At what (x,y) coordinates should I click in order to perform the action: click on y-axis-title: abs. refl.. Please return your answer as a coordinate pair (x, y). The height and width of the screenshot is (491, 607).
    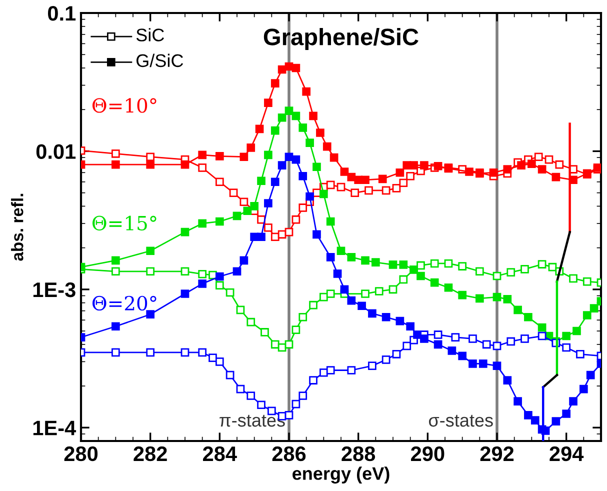
    Looking at the image, I should click on (17, 227).